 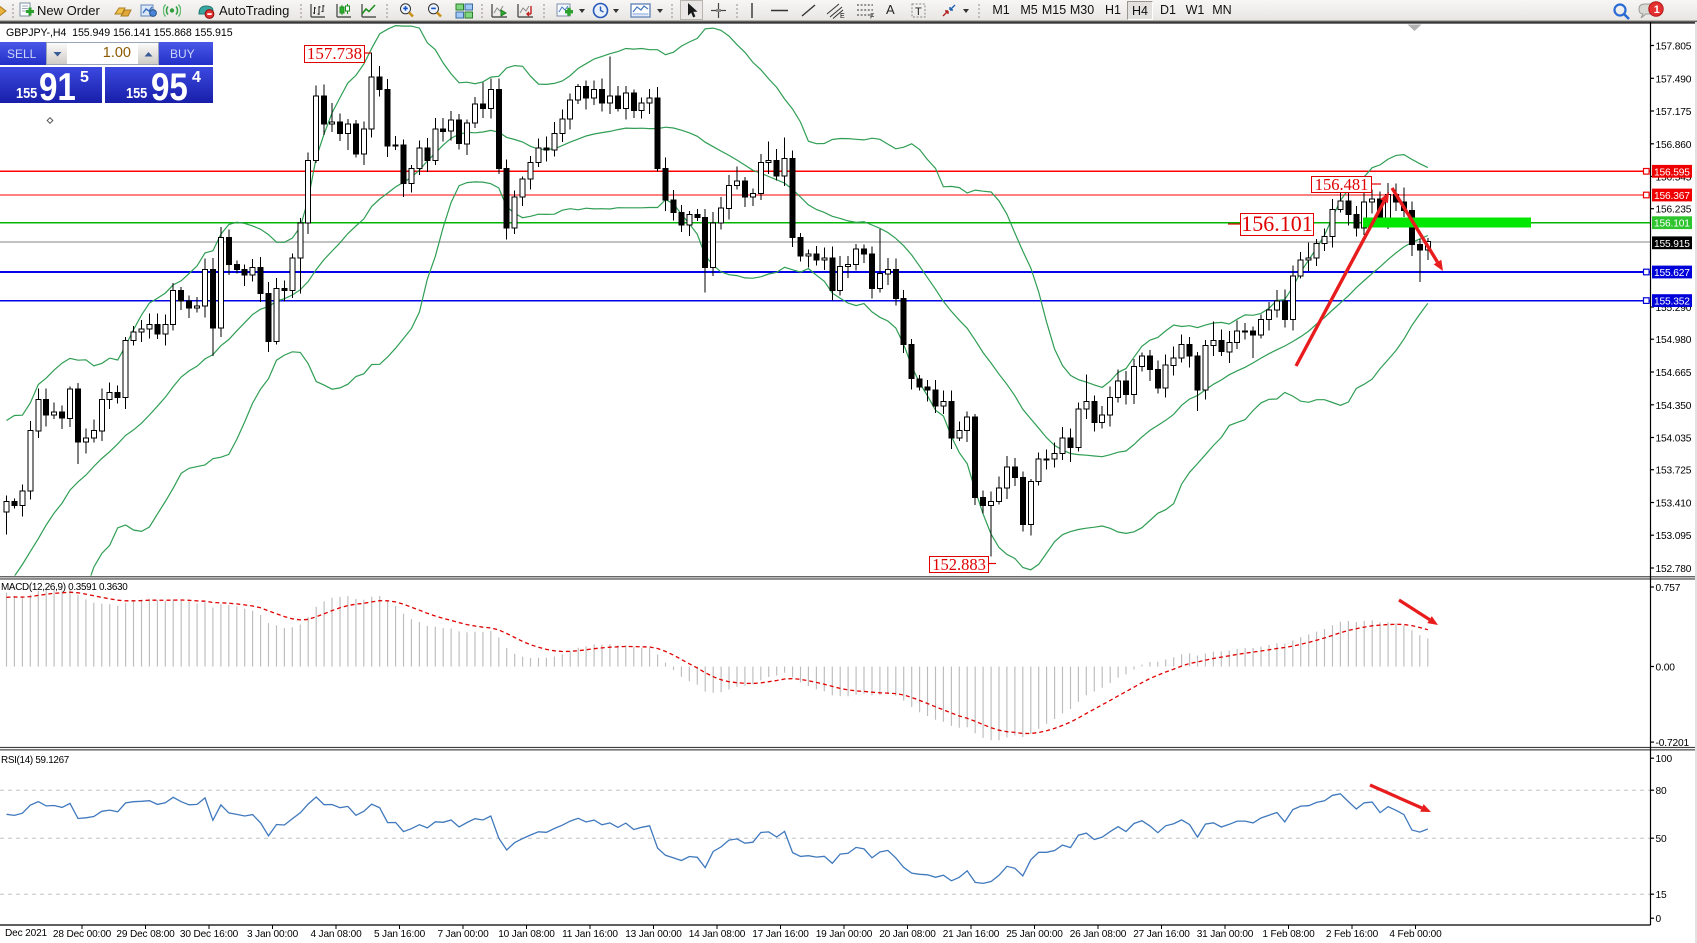 What do you see at coordinates (1674, 145) in the screenshot?
I see `svg-text: 156.860` at bounding box center [1674, 145].